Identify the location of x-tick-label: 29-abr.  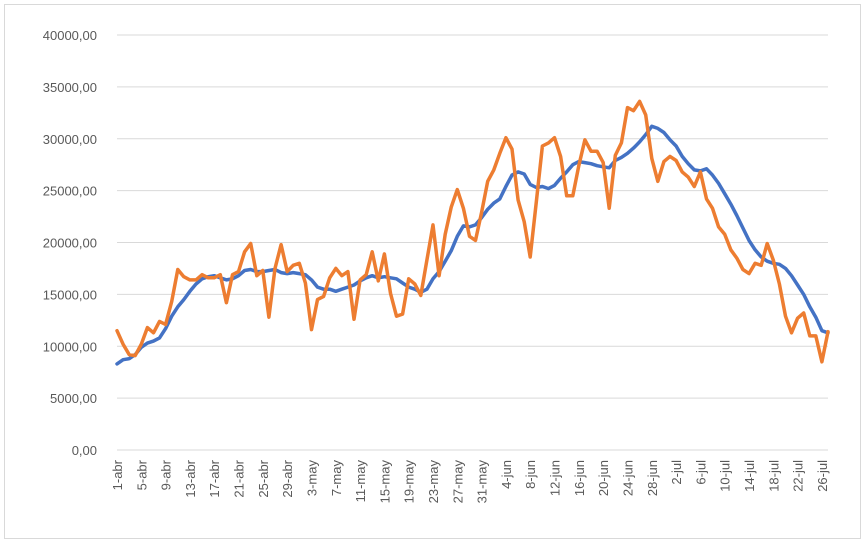
(287, 478).